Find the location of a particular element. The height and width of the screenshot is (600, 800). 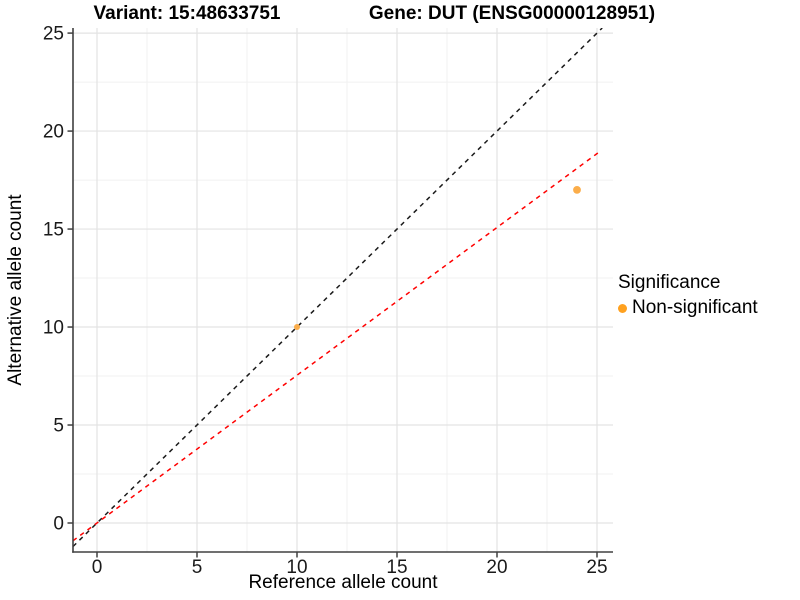

y-tick-label: 10 is located at coordinates (53, 328).